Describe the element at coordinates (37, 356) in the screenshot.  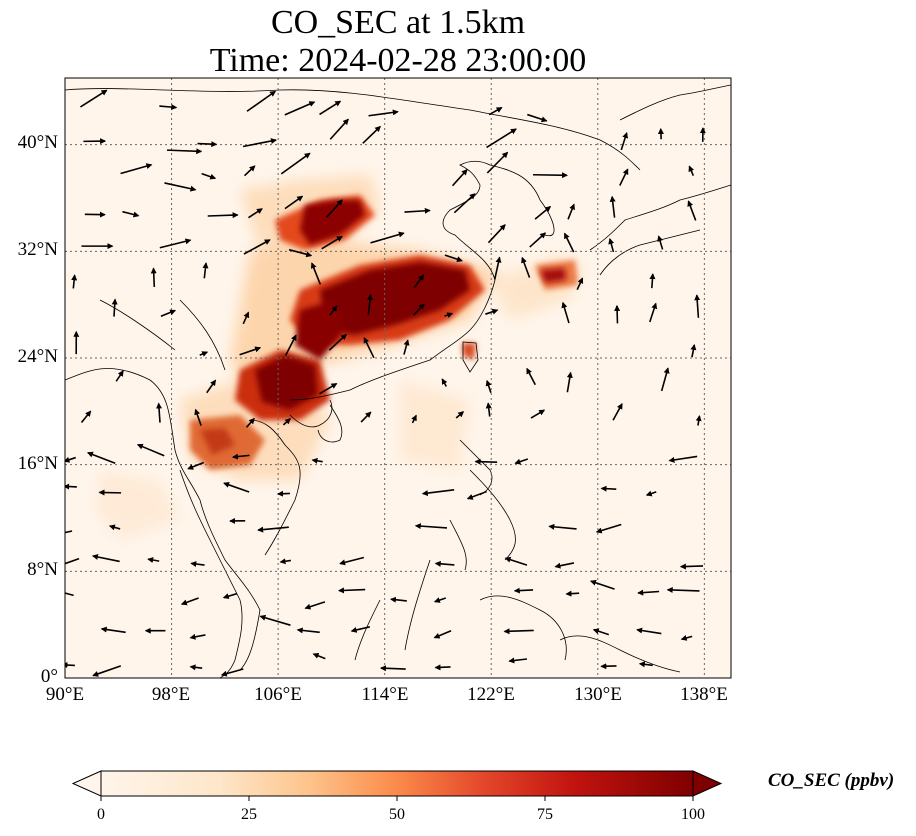
I see `lat-label: 24°N` at that location.